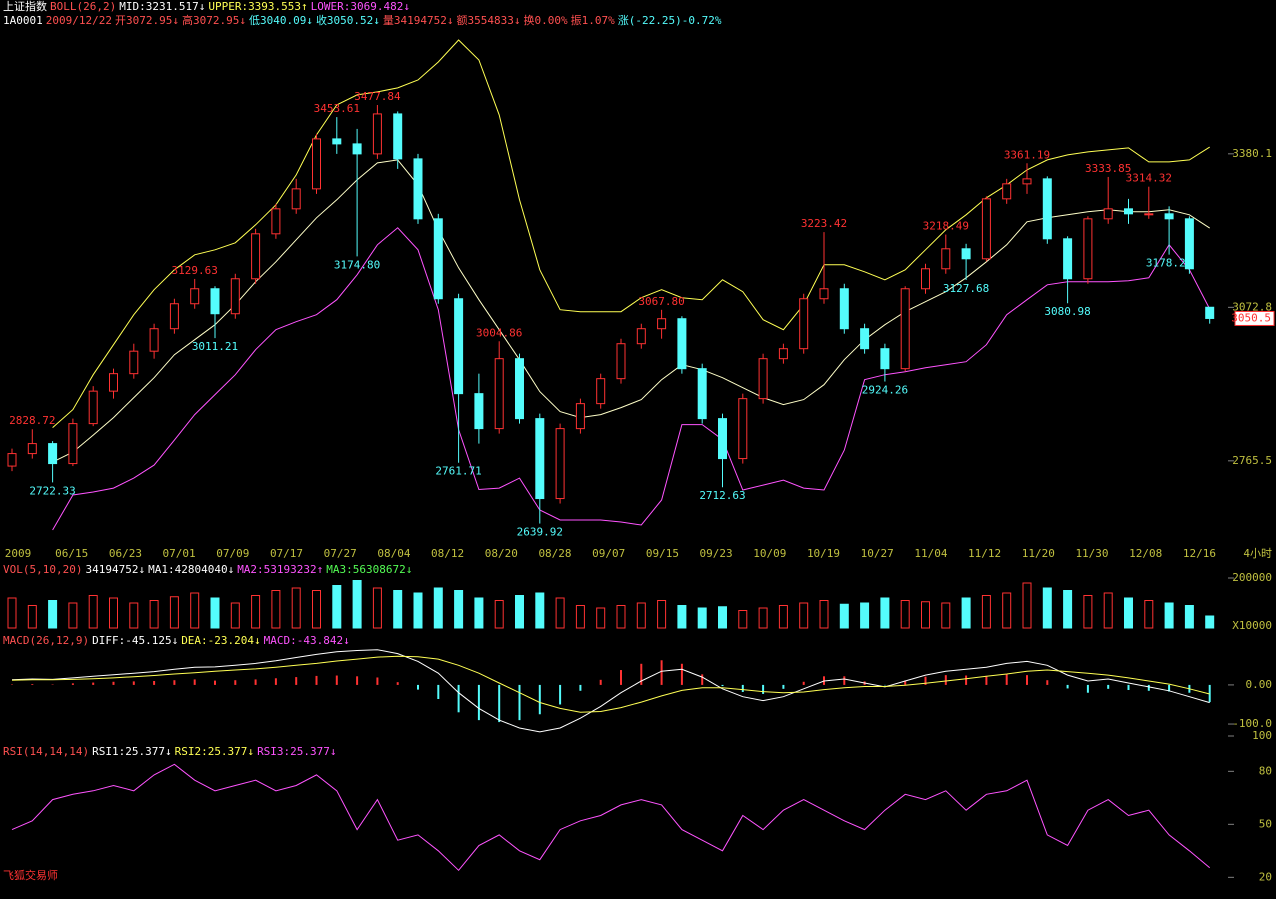  I want to click on legend-item: 高3072.95↓, so click(213, 20).